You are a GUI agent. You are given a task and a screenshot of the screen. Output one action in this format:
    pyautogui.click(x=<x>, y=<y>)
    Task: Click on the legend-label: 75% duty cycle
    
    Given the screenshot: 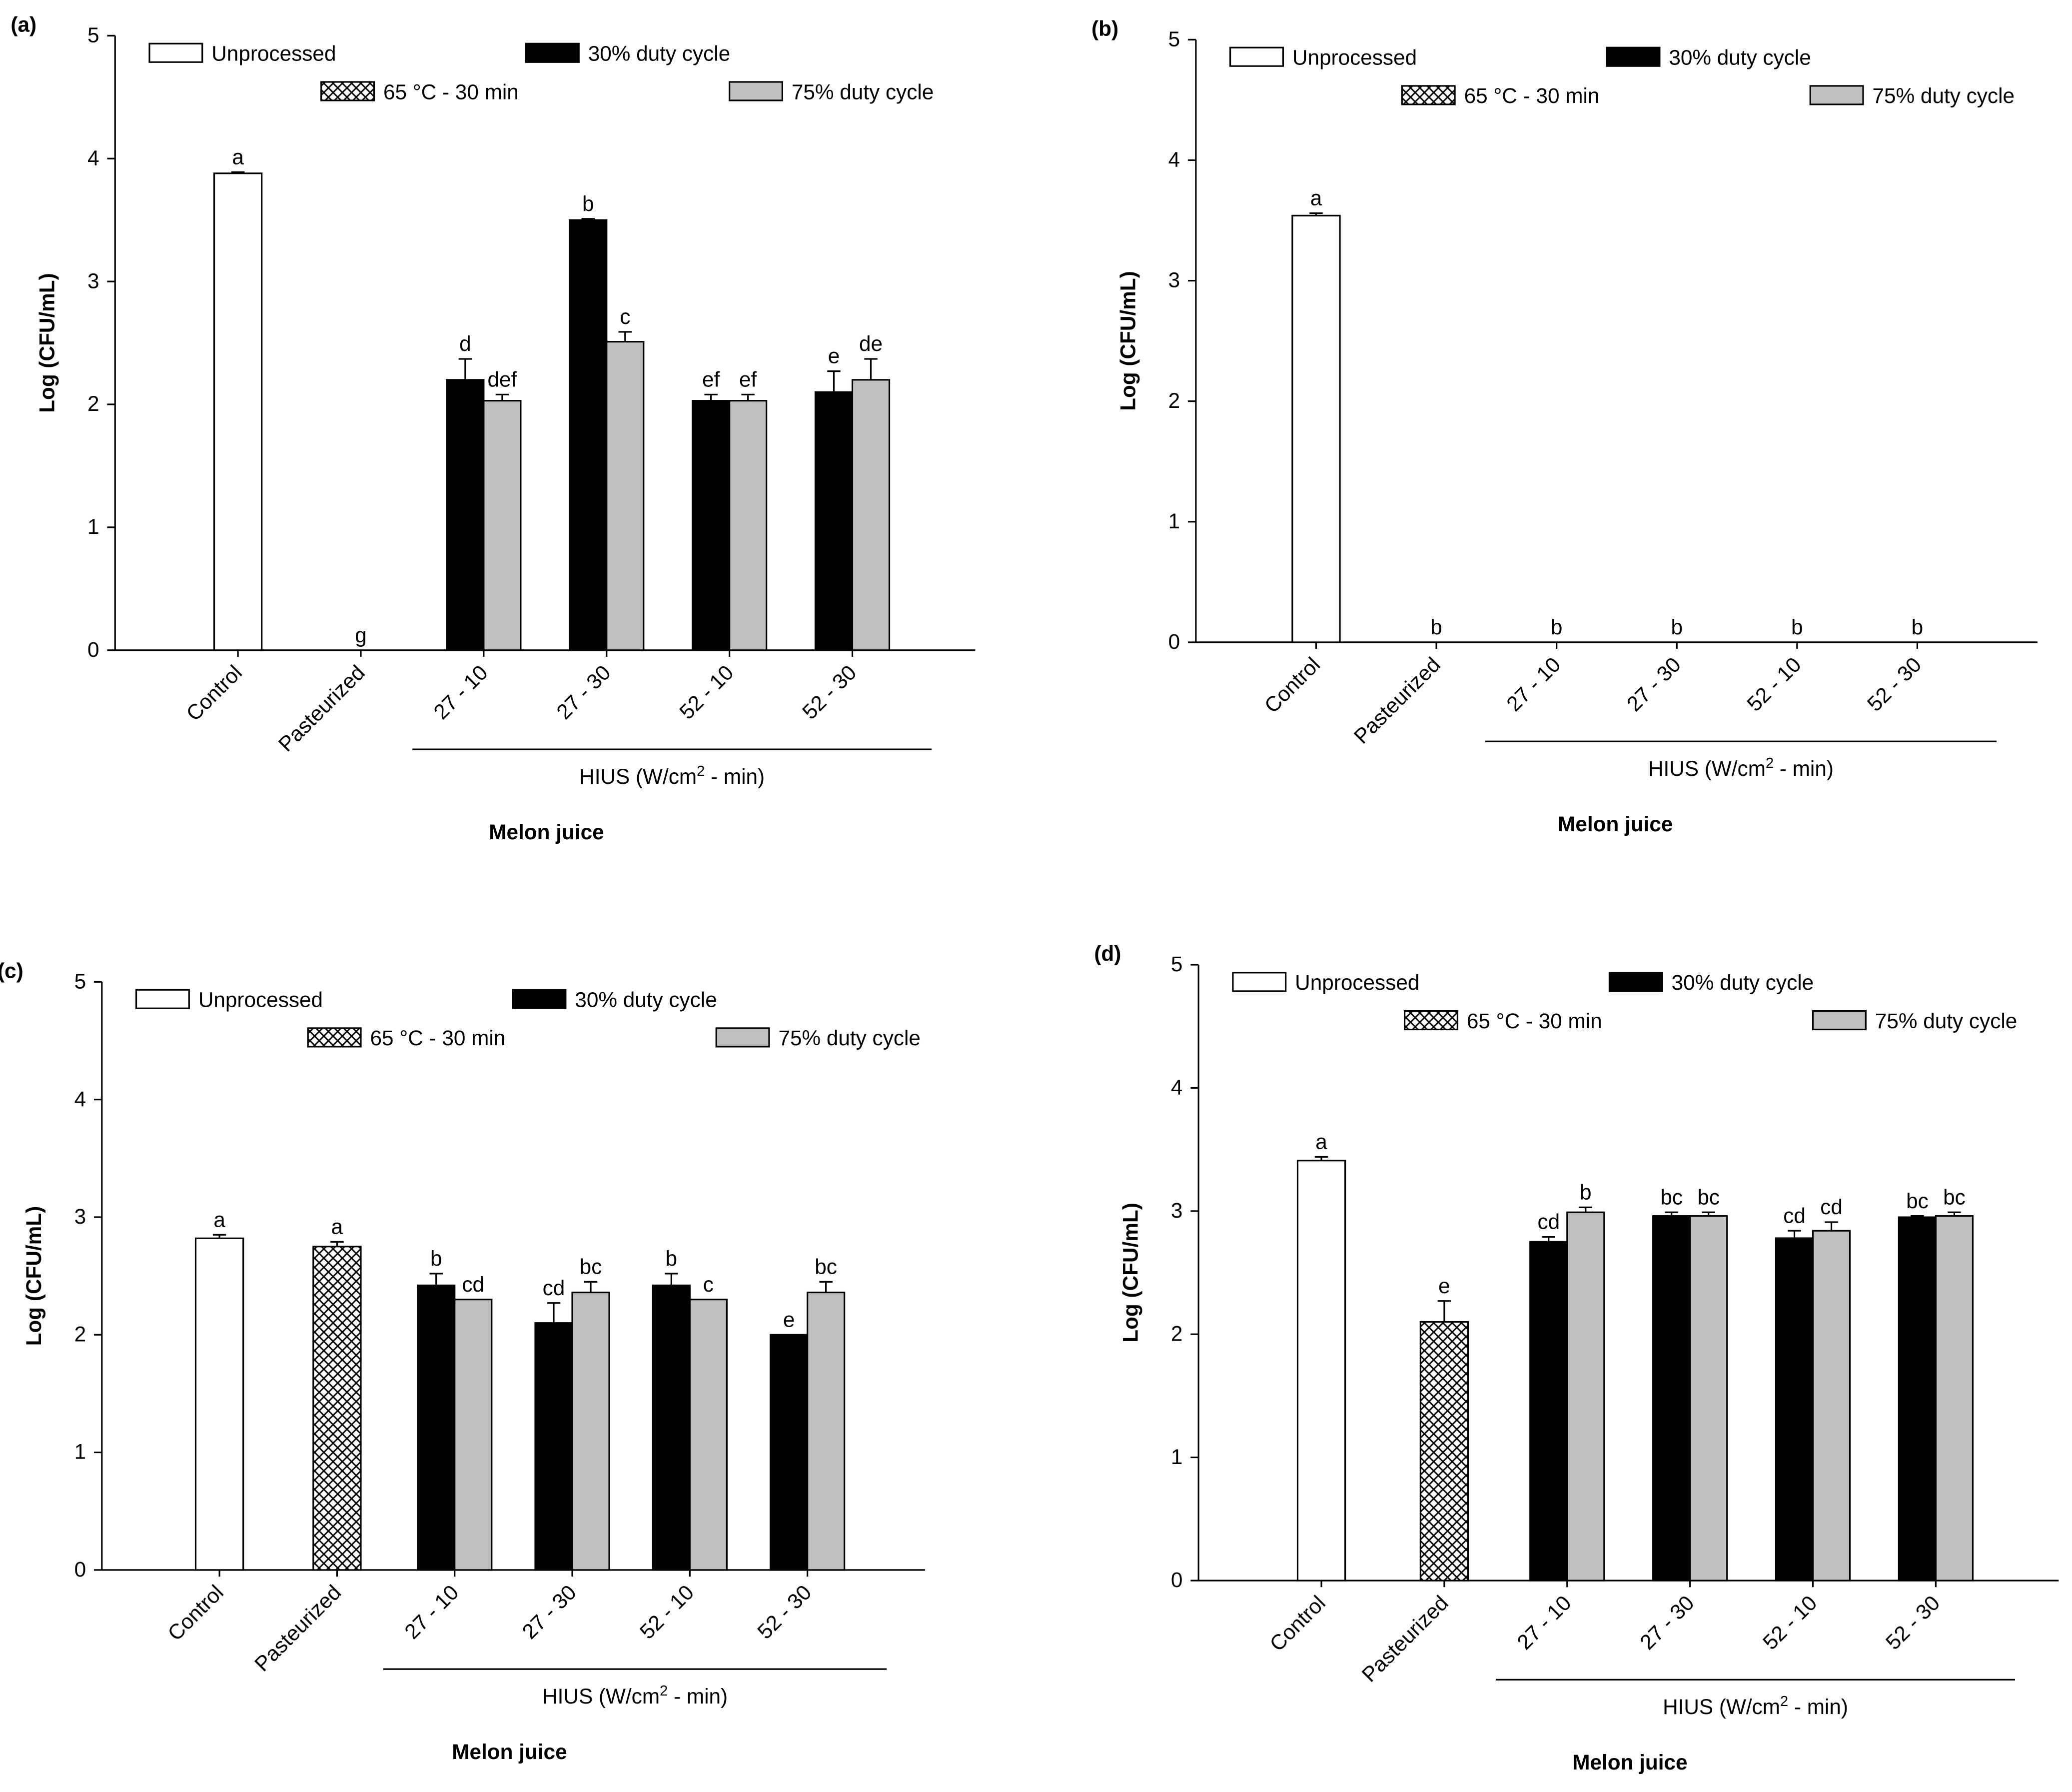 What is the action you would take?
    pyautogui.click(x=849, y=1038)
    